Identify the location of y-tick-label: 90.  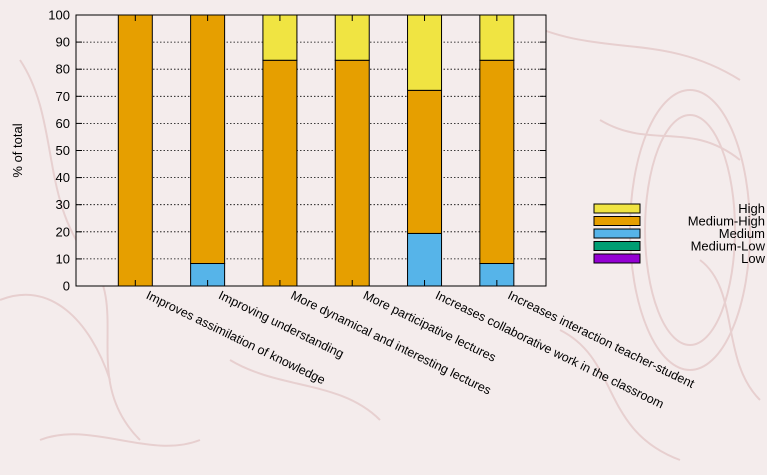
(63, 42).